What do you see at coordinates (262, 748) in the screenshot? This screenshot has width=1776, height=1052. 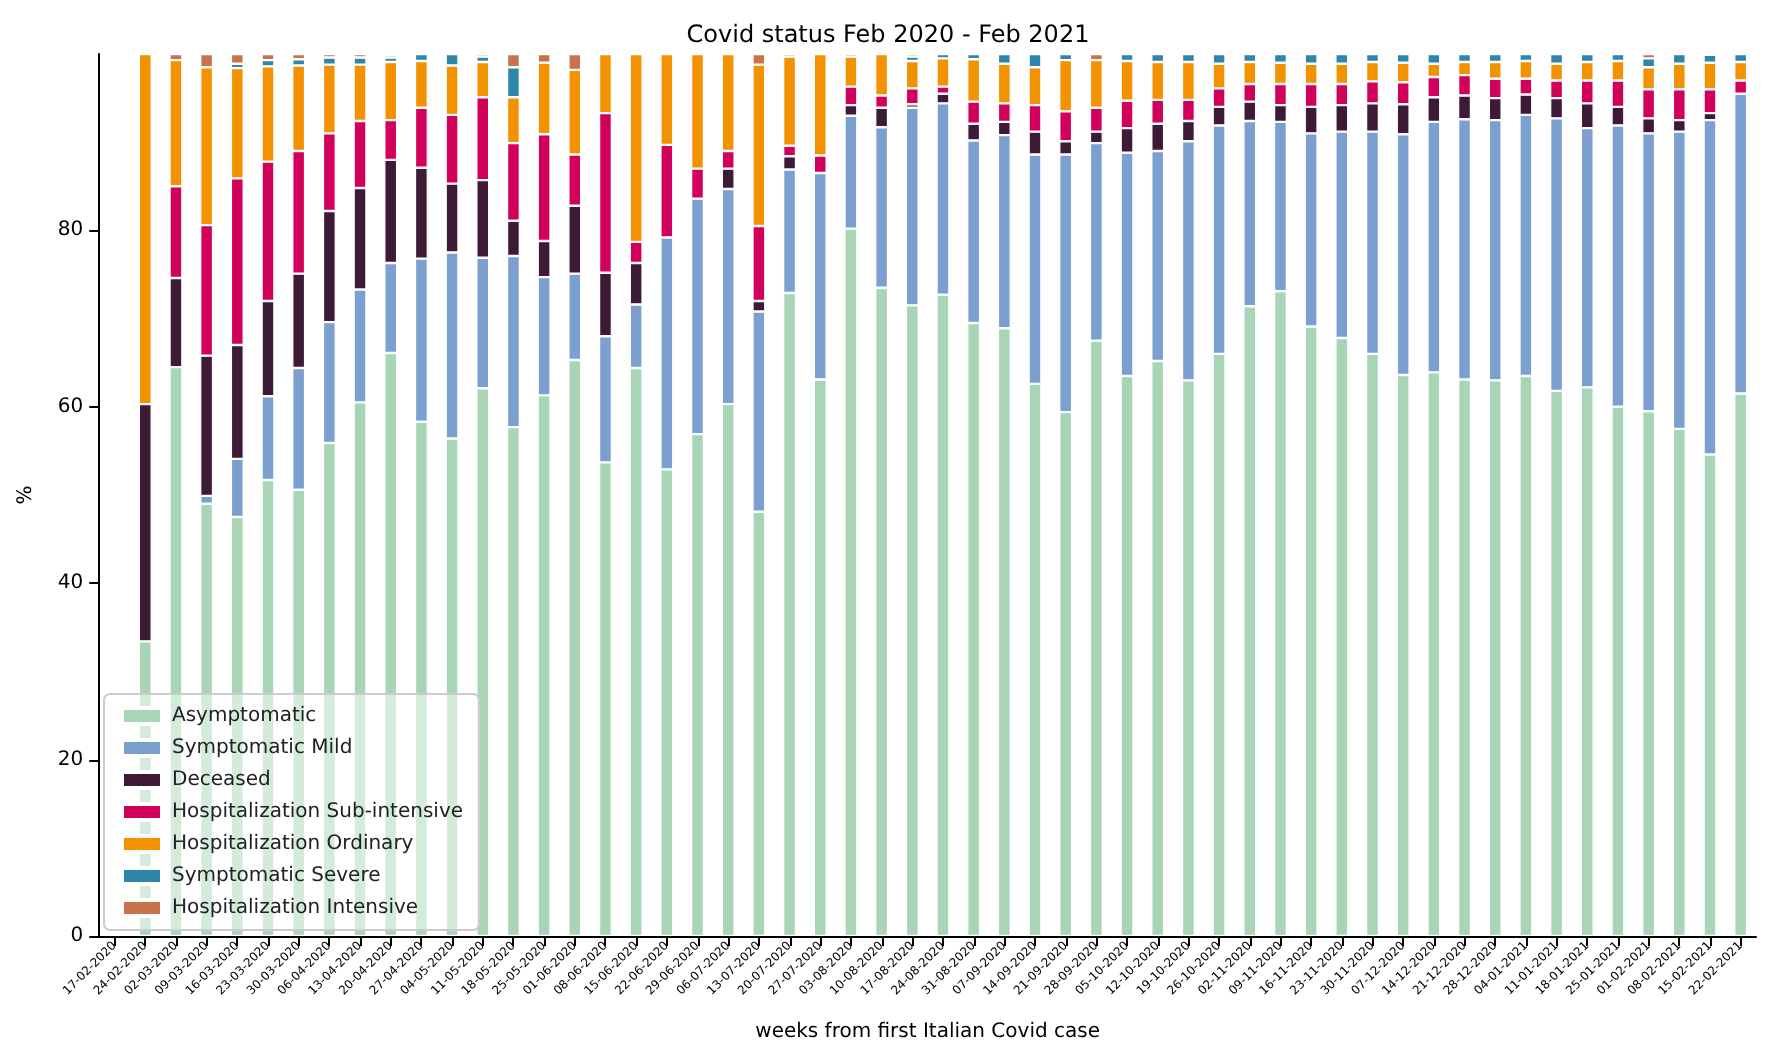 I see `legend-label: Symptomatic Mild` at bounding box center [262, 748].